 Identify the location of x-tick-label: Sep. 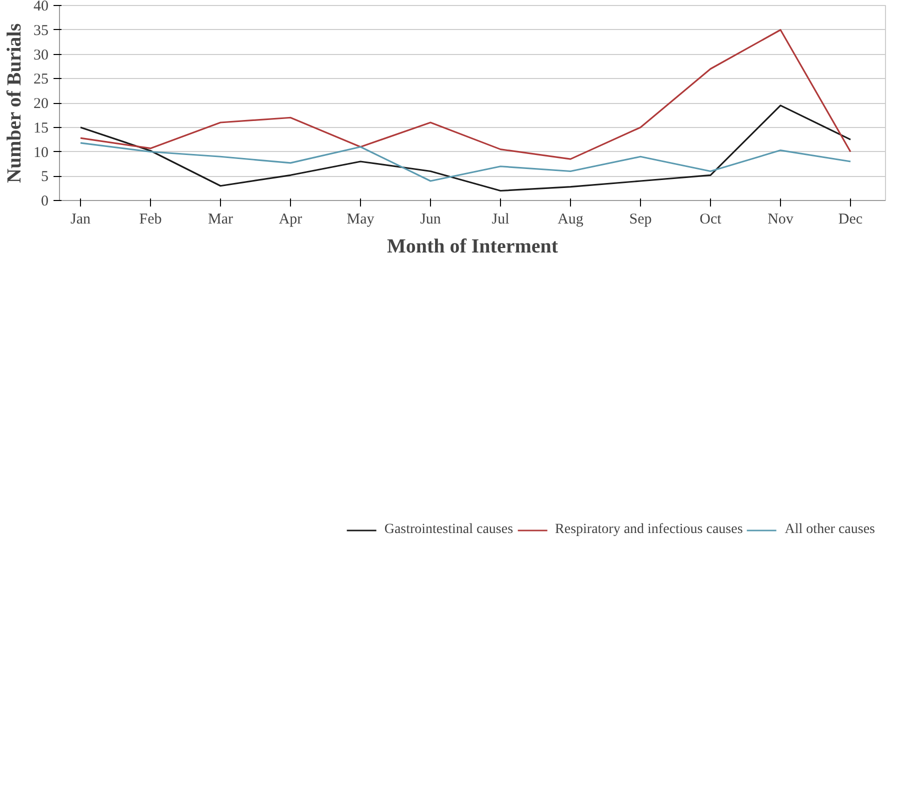
(640, 220).